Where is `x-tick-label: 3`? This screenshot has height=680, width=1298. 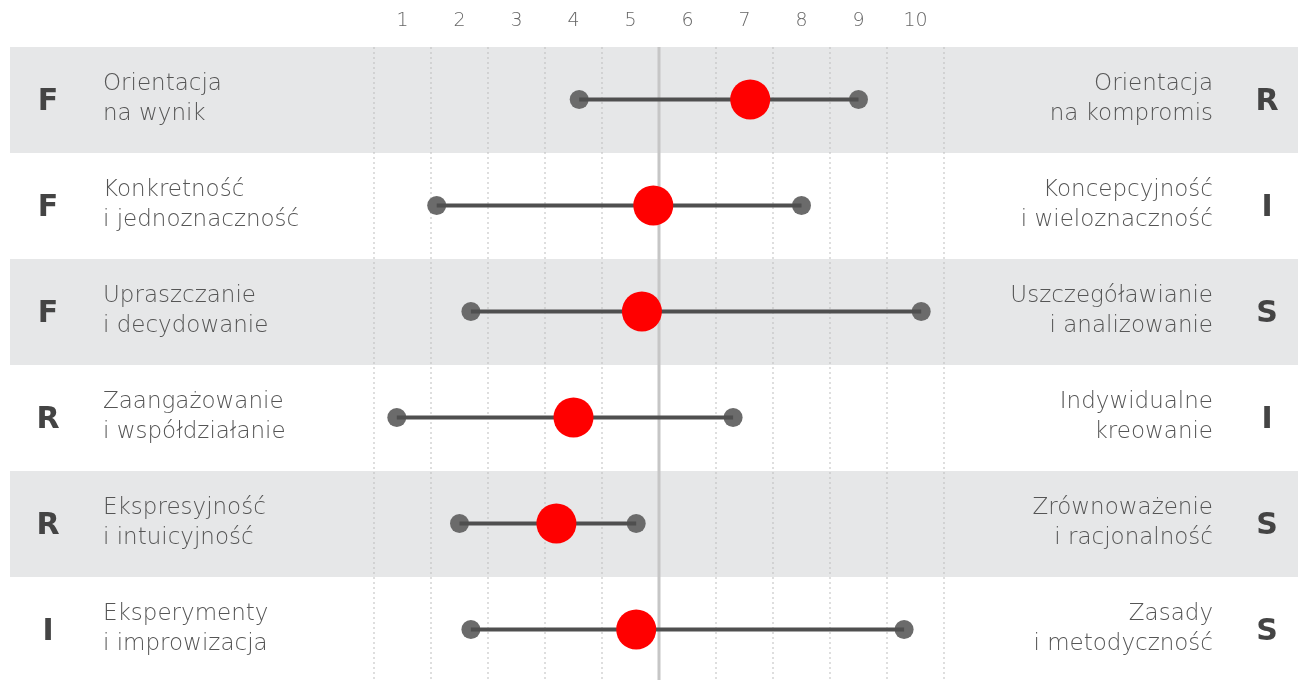 x-tick-label: 3 is located at coordinates (516, 19).